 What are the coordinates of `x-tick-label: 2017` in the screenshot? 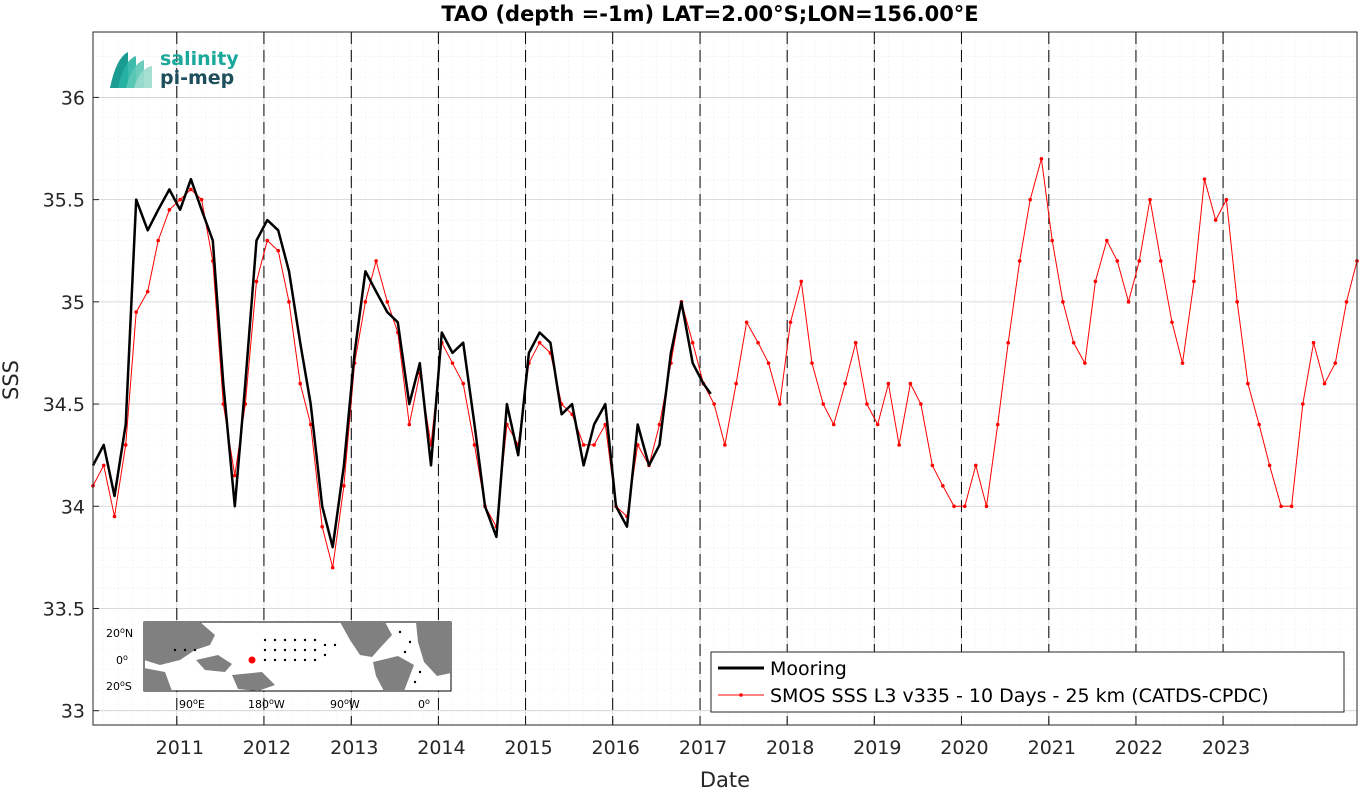 It's located at (703, 748).